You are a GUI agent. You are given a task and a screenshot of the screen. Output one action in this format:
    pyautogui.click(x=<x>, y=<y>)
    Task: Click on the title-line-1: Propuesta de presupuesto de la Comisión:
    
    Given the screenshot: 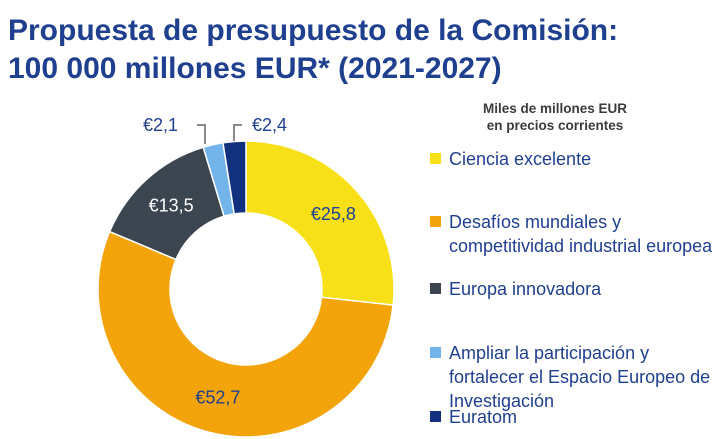 What is the action you would take?
    pyautogui.click(x=313, y=30)
    